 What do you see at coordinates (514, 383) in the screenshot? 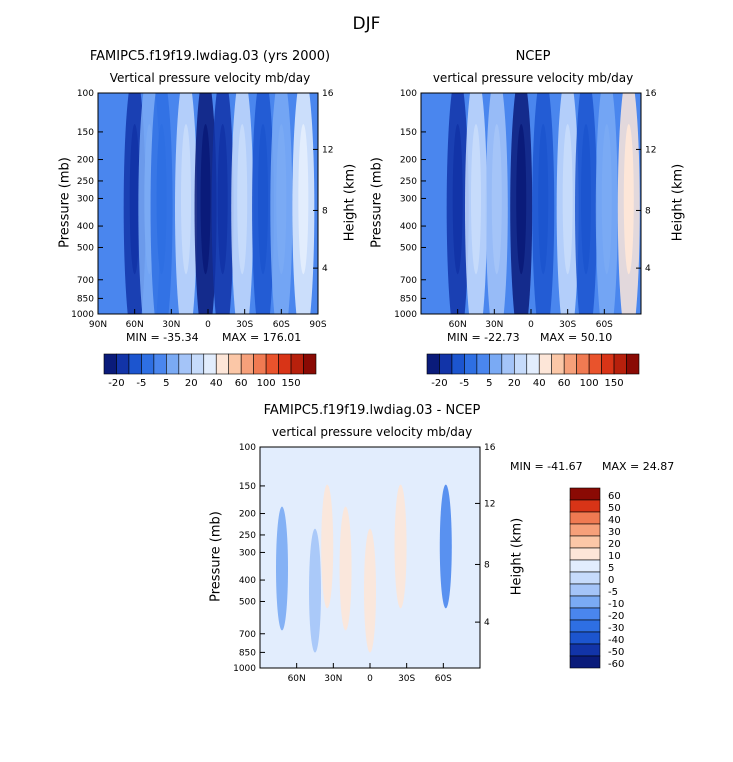
I see `obs-colorbar-label: 20` at bounding box center [514, 383].